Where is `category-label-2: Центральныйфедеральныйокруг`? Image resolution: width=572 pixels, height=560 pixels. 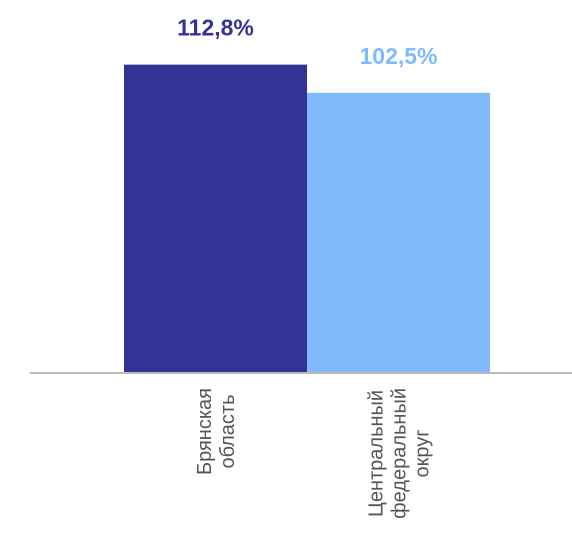 category-label-2: Центральныйфедеральныйокруг is located at coordinates (400, 453).